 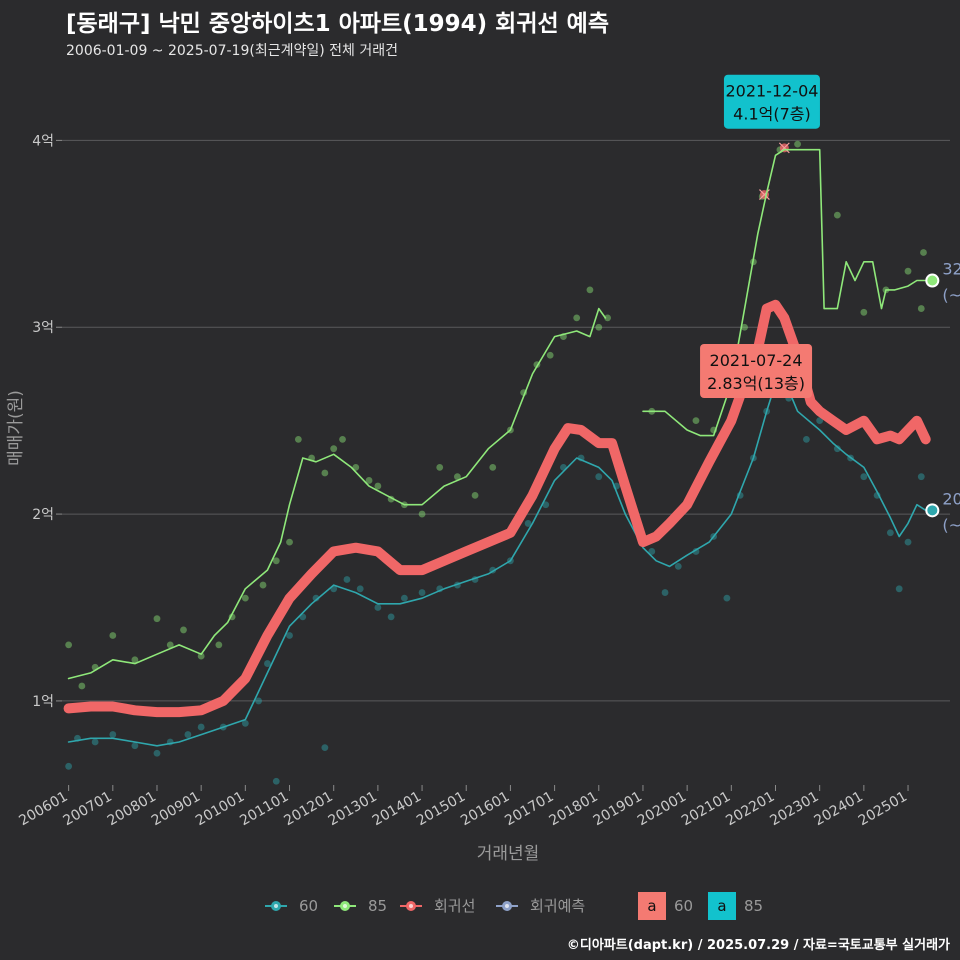 I want to click on chart-subtitle: 2006-01-09 ~ 2025-07-19(최근계약일) 전체 거래건, so click(x=232, y=51).